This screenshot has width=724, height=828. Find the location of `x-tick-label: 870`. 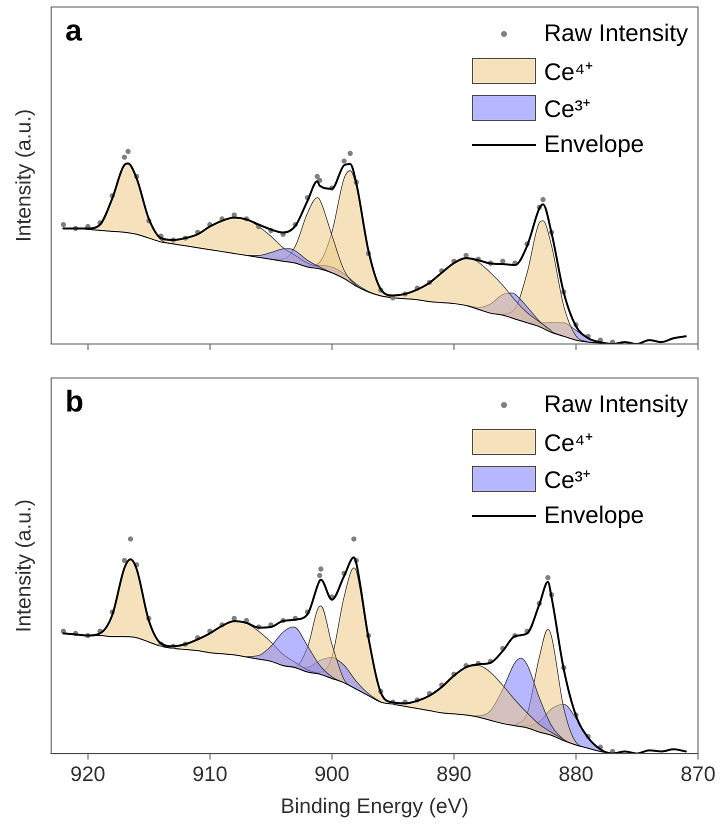

x-tick-label: 870 is located at coordinates (698, 774).